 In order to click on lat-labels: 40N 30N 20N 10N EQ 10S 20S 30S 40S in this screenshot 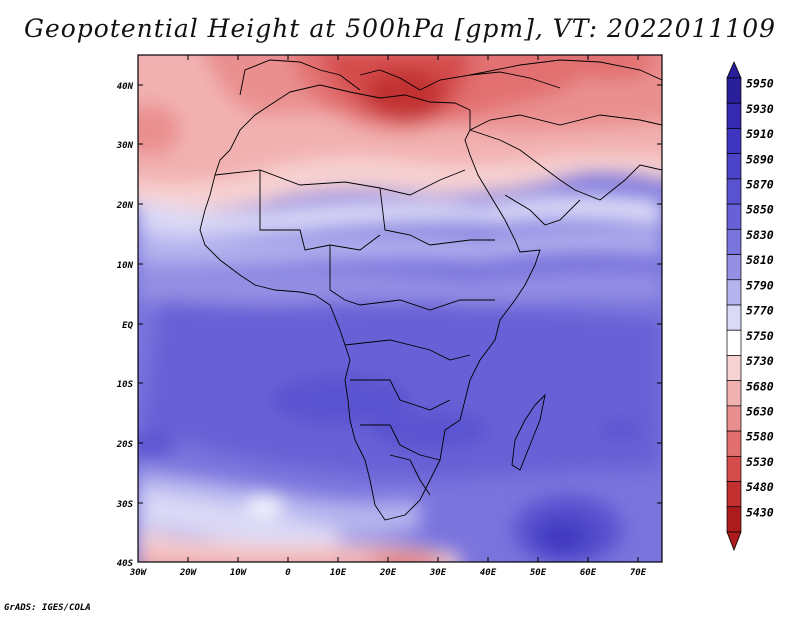, I will do `click(125, 325)`.